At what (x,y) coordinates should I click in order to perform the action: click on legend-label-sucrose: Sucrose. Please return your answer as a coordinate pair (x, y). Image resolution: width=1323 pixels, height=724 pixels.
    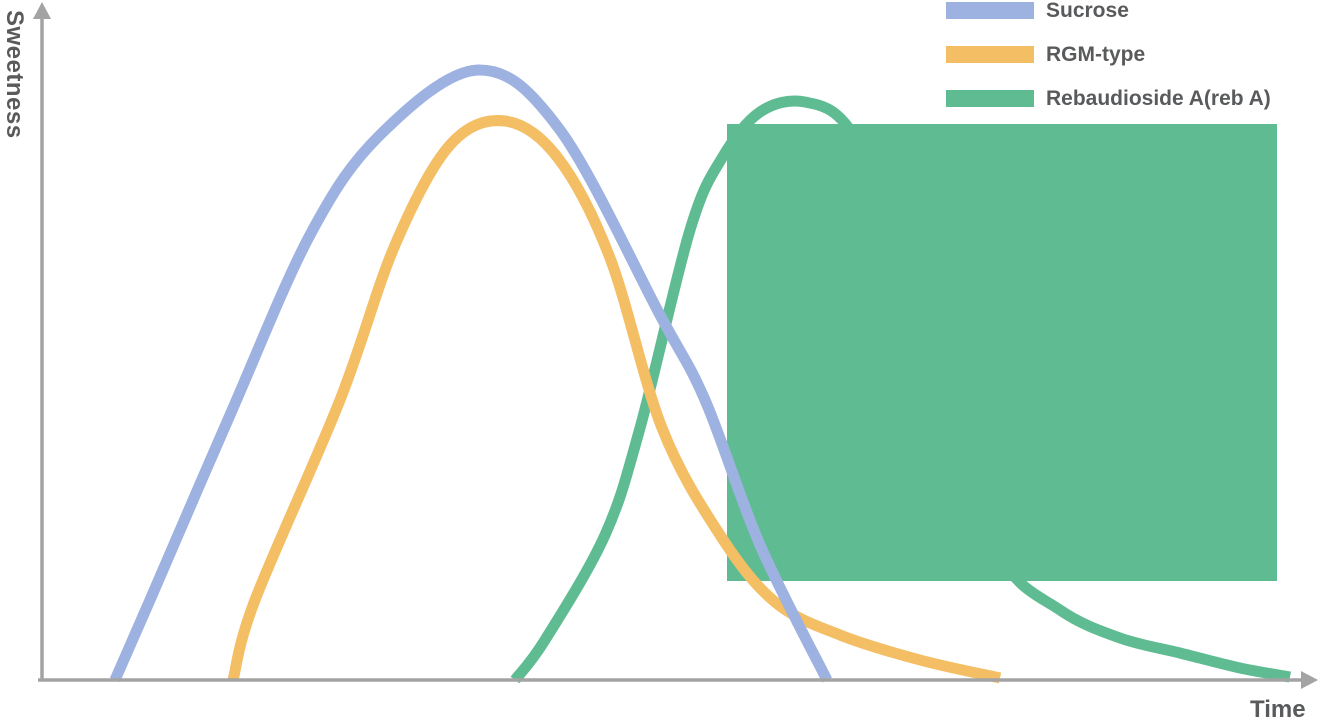
    Looking at the image, I should click on (1087, 11).